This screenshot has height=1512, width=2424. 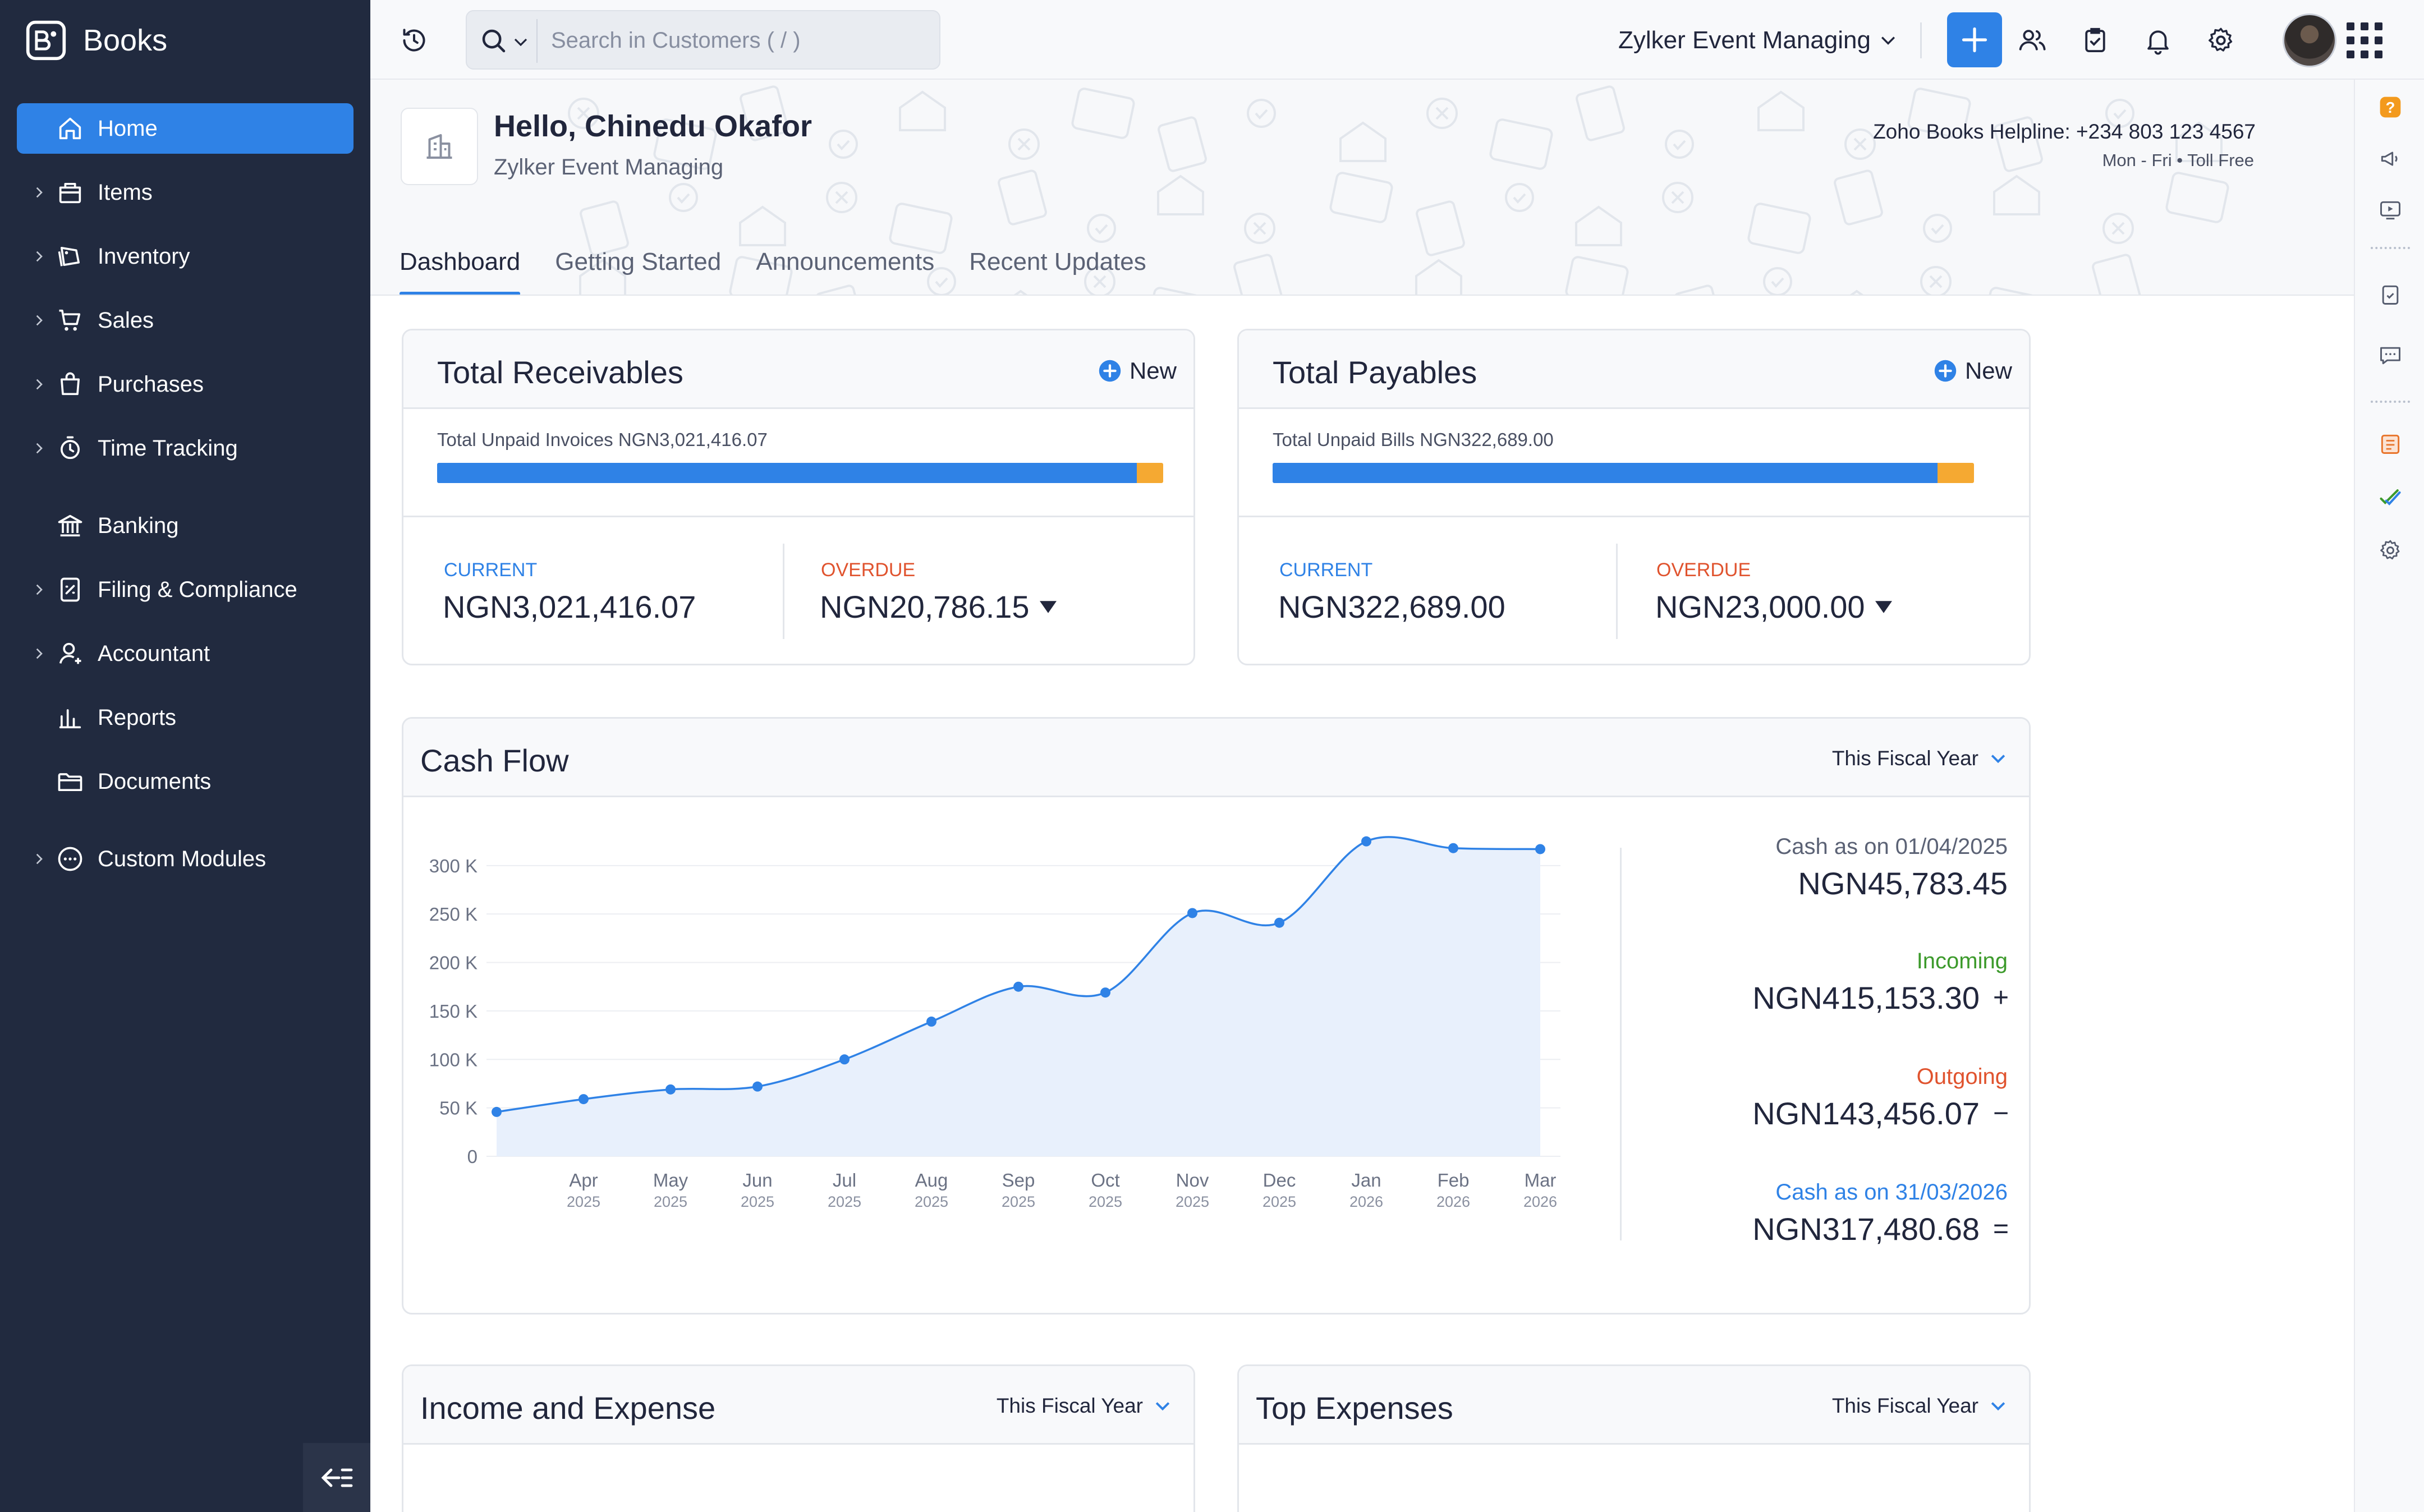 What do you see at coordinates (1757, 40) in the screenshot?
I see `org-switcher: Zylker Event Managing` at bounding box center [1757, 40].